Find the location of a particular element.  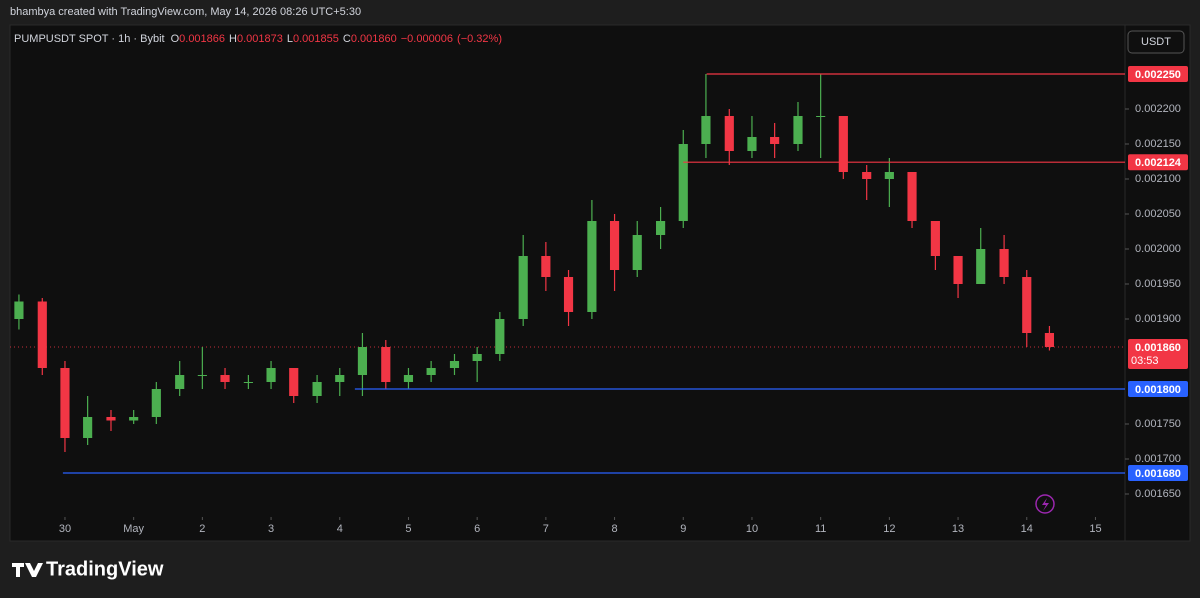

symbol: PUMPUSDT SPOT · 1h · Bybit is located at coordinates (89, 39).